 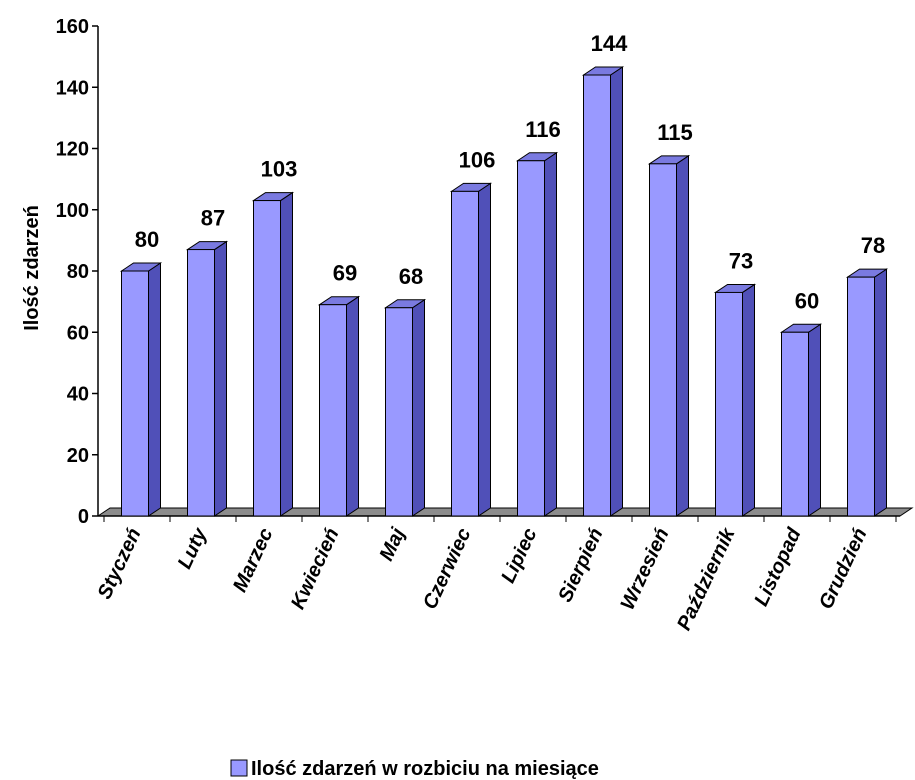 I want to click on data-label: 60, so click(x=807, y=300).